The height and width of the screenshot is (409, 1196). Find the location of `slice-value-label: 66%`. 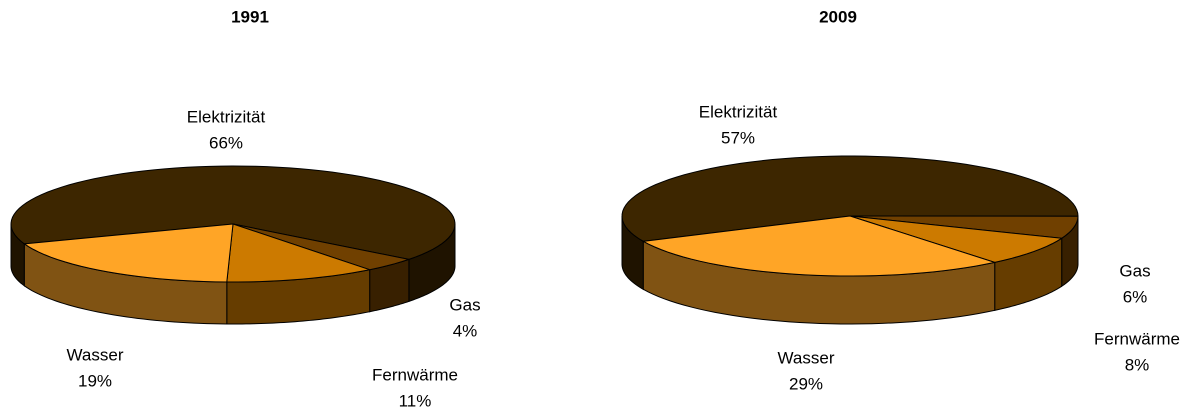

slice-value-label: 66% is located at coordinates (226, 142).